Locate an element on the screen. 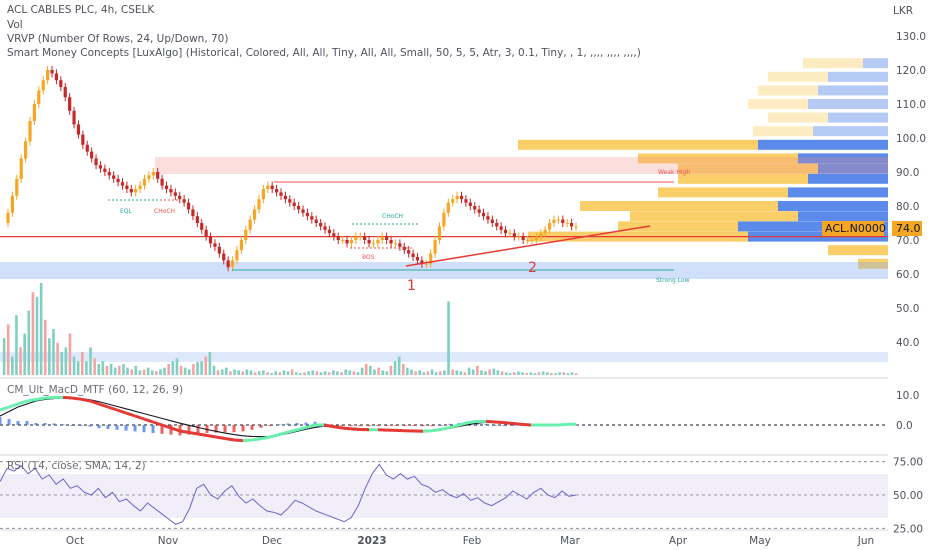 This screenshot has height=550, width=932. time-tick-label: Oct is located at coordinates (75, 541).